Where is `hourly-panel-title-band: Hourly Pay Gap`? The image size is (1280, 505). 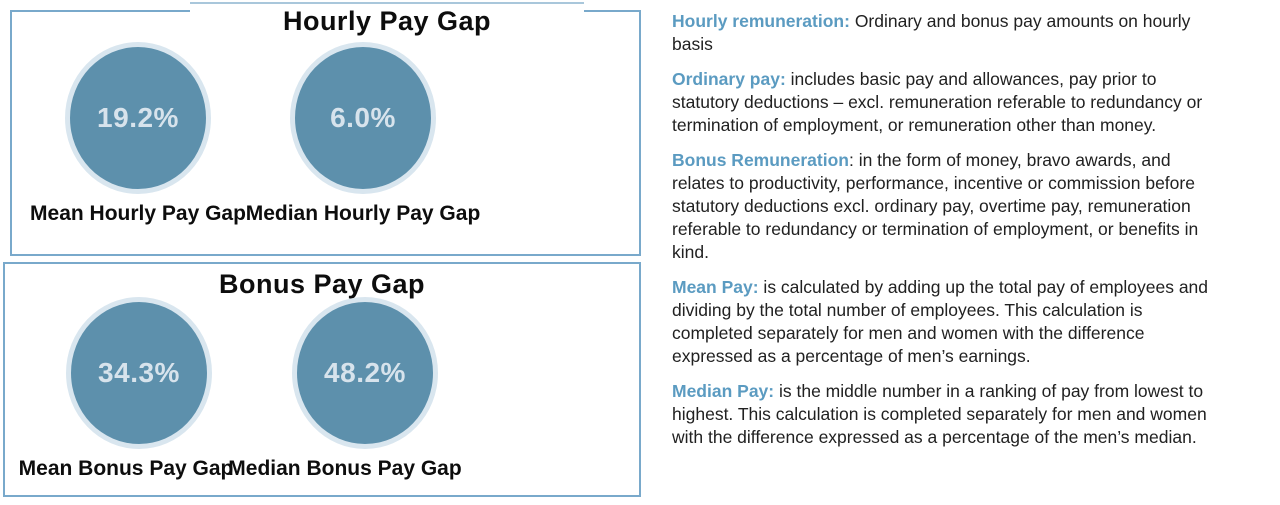
hourly-panel-title-band: Hourly Pay Gap is located at coordinates (387, 22).